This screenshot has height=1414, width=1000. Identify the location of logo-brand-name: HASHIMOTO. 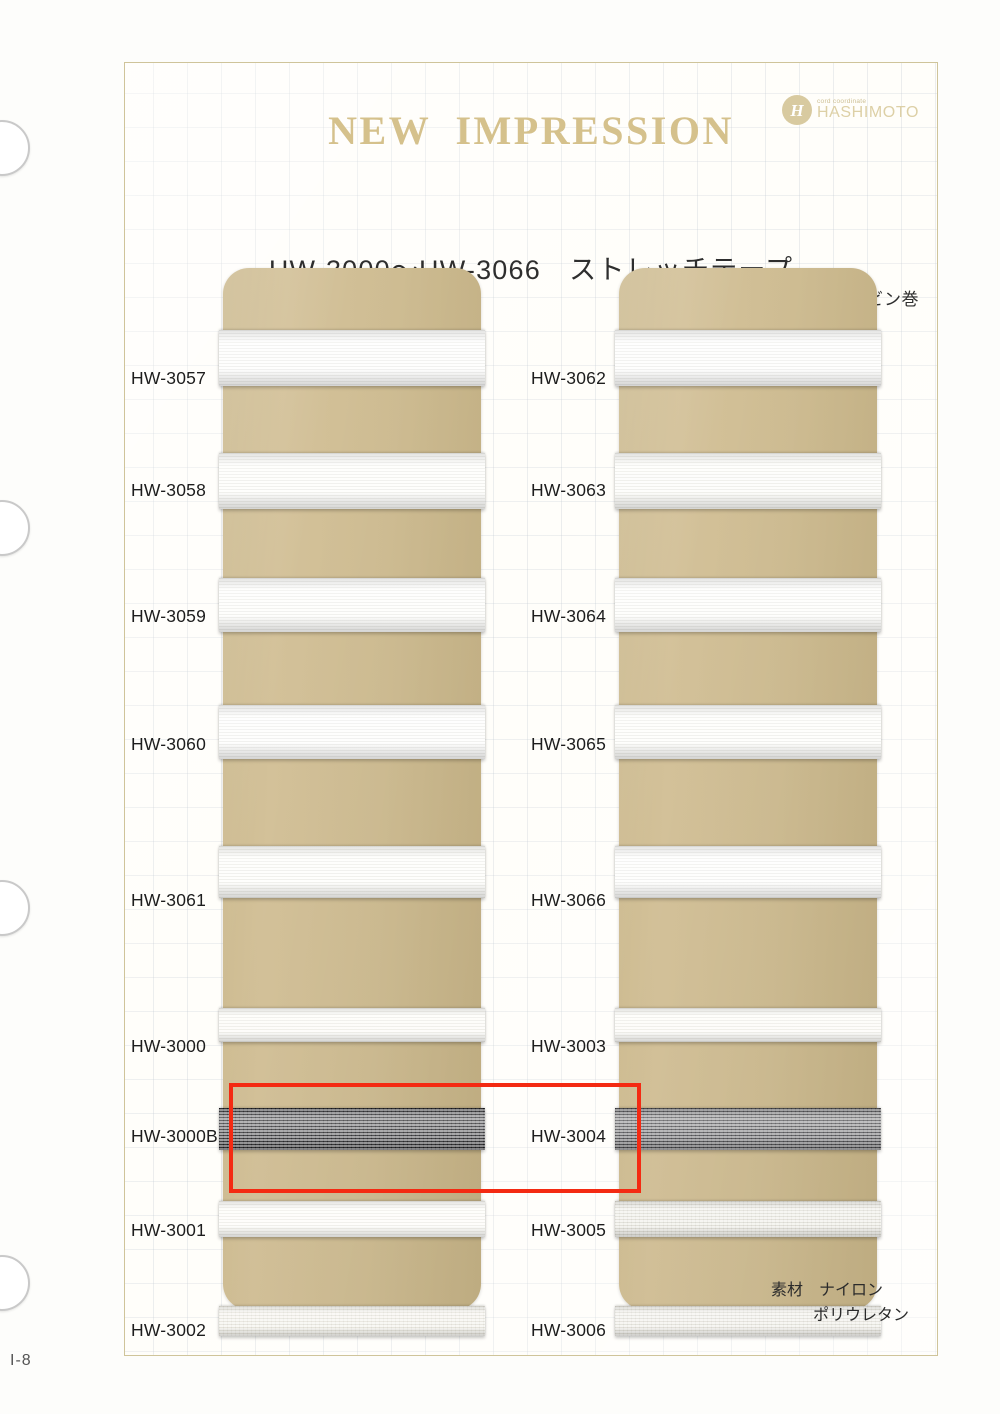
(867, 113).